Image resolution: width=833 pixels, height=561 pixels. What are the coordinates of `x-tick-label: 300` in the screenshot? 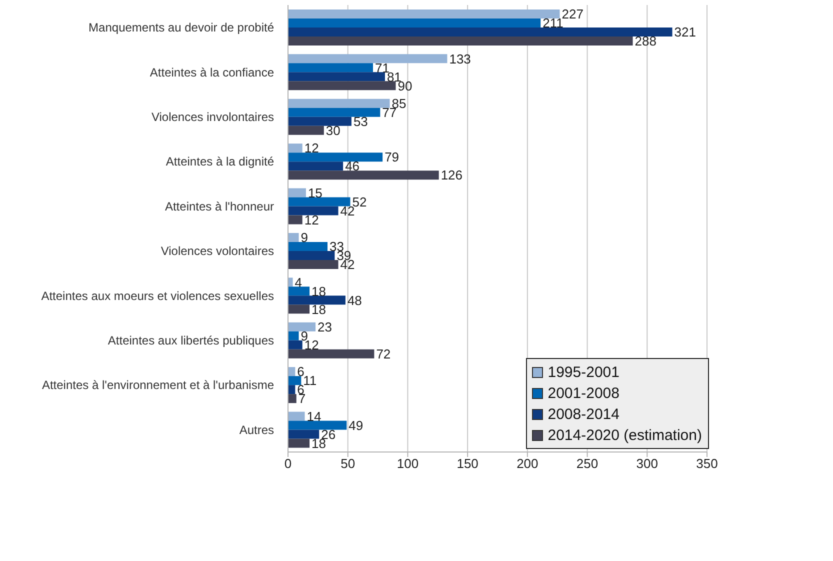 It's located at (647, 464).